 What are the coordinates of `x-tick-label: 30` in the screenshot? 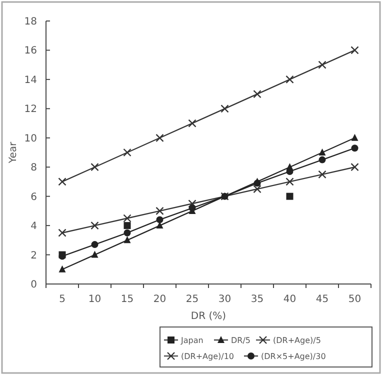 It's located at (225, 299).